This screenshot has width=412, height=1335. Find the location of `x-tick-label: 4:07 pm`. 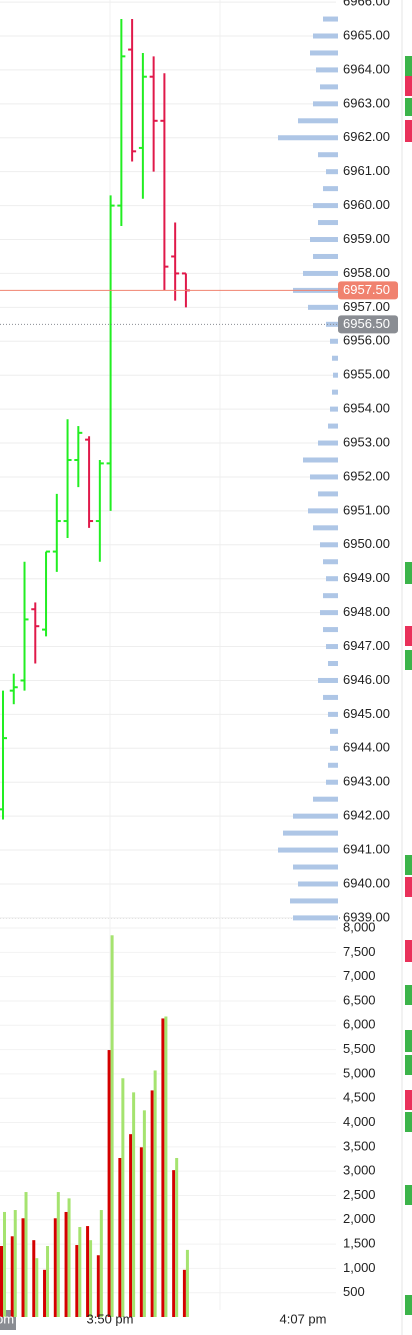

x-tick-label: 4:07 pm is located at coordinates (303, 1318).